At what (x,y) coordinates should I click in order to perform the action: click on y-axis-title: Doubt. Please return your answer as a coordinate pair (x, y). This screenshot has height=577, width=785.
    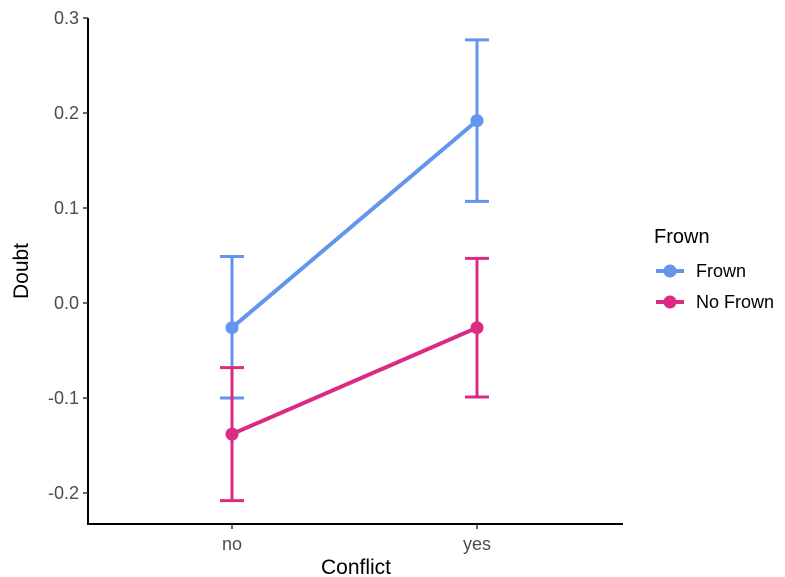
    Looking at the image, I should click on (21, 271).